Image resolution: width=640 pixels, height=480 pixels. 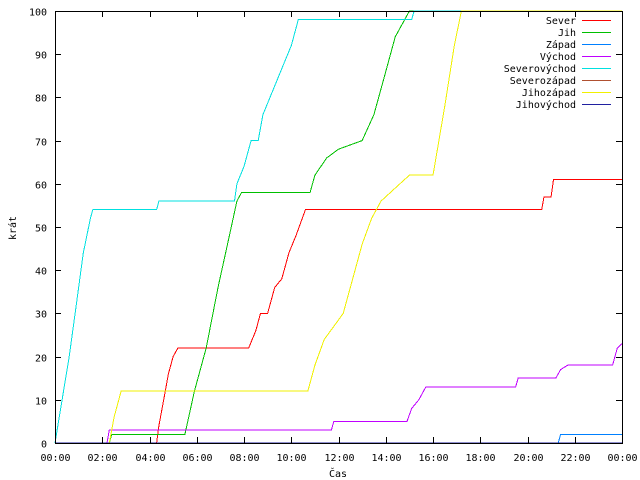 I want to click on legend-label-severozapad: Severozápad, so click(x=543, y=81).